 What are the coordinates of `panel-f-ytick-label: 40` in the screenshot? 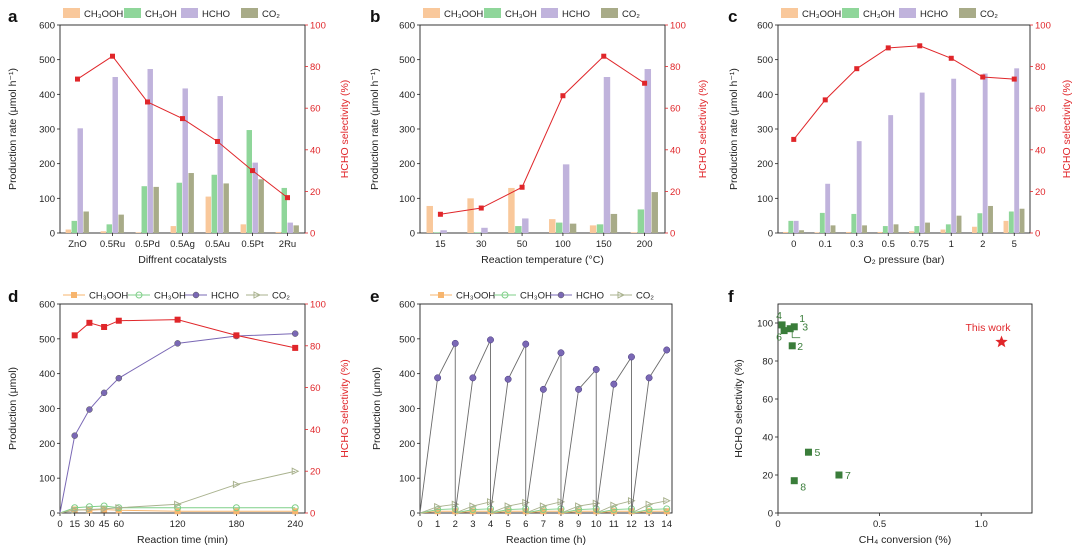 It's located at (767, 438).